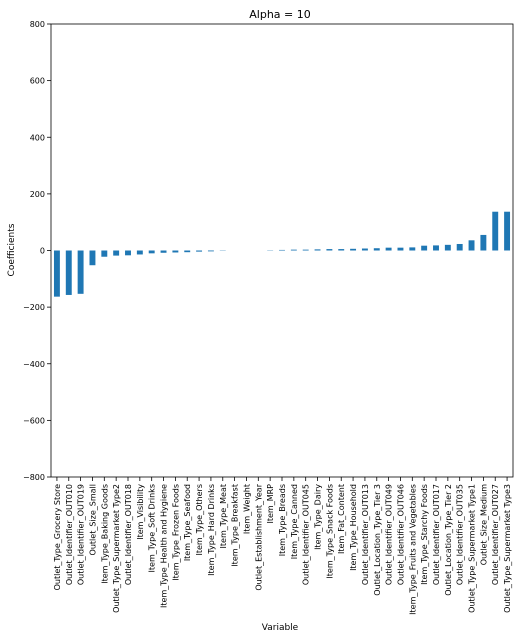 The image size is (527, 643). Describe the element at coordinates (116, 548) in the screenshot. I see `x-tick-label-5: Outlet_Type_Supermarket Type2` at that location.